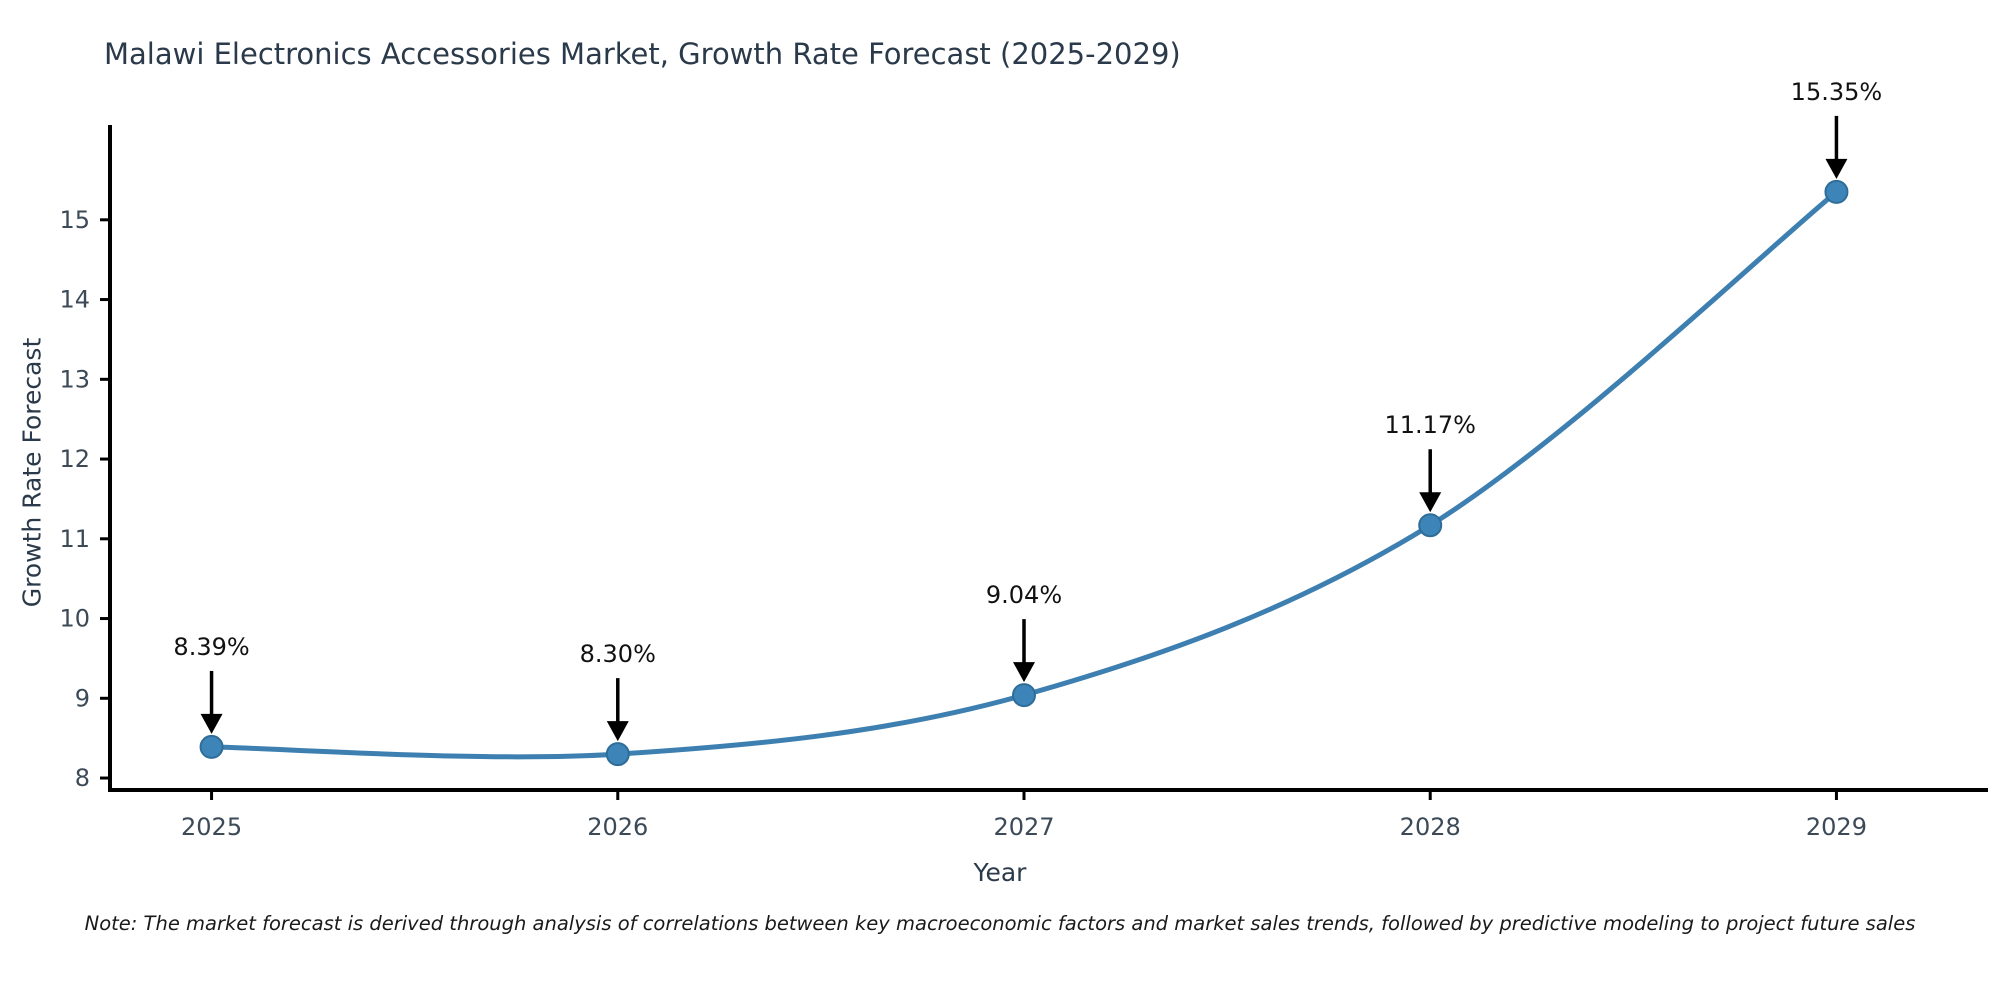 This screenshot has height=1000, width=2000. Describe the element at coordinates (1430, 827) in the screenshot. I see `x-axis-tick-label: 2028` at that location.